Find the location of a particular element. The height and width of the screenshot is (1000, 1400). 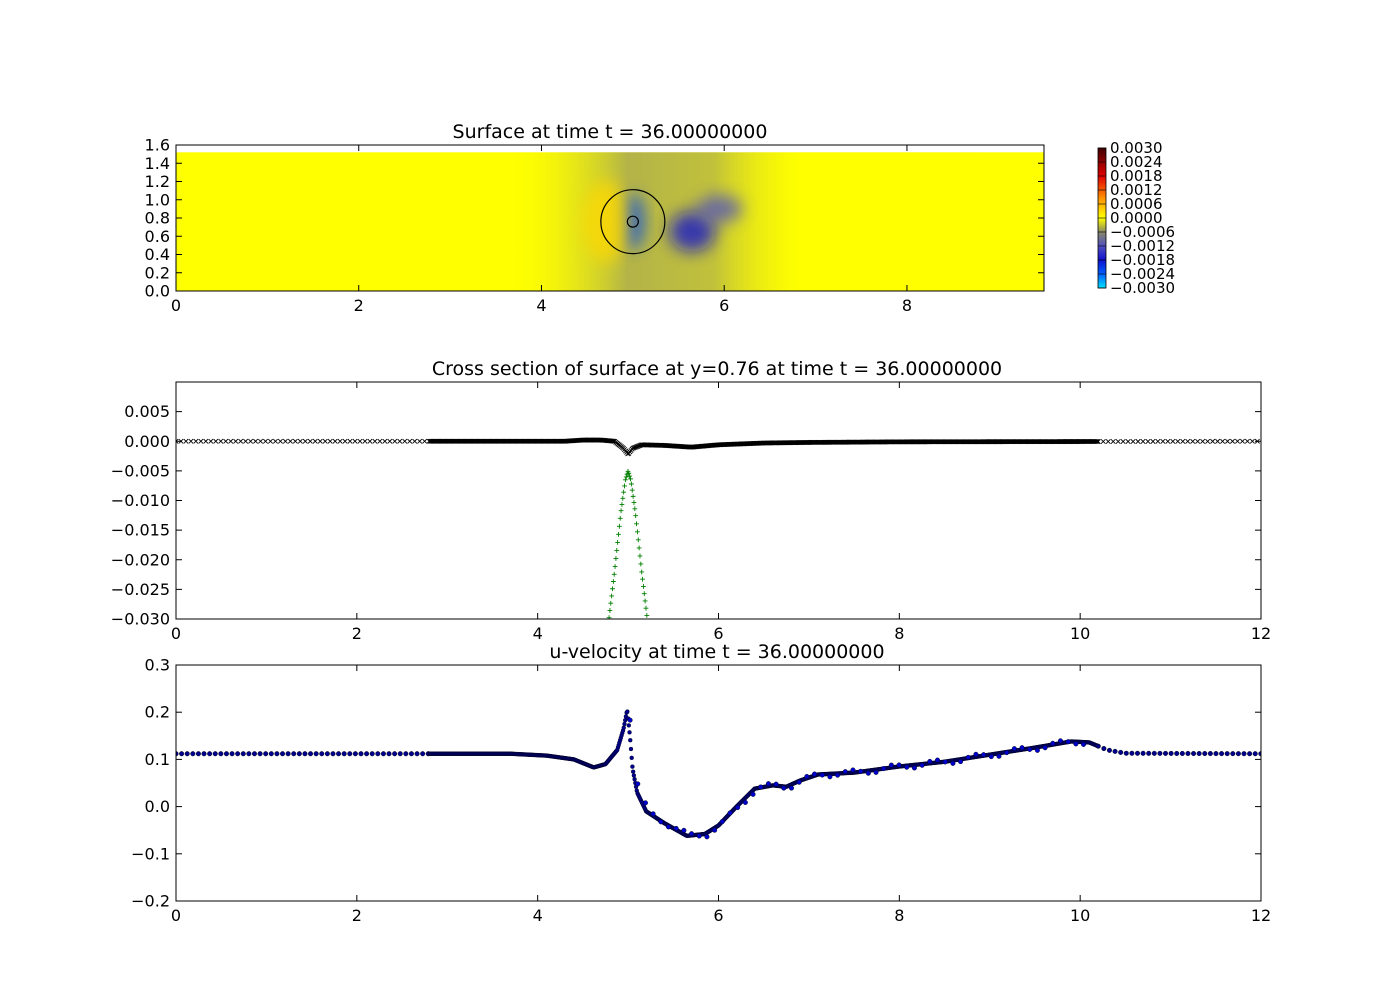

u-velocity-y-tick-label: 0.3 is located at coordinates (157, 665).